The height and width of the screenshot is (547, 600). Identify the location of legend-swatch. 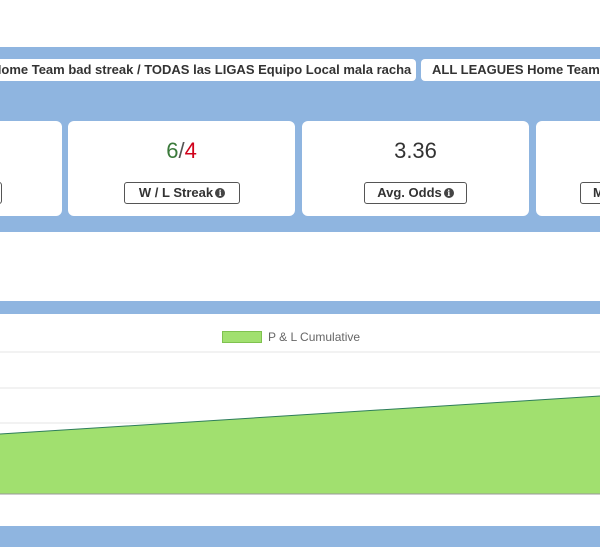
(242, 337).